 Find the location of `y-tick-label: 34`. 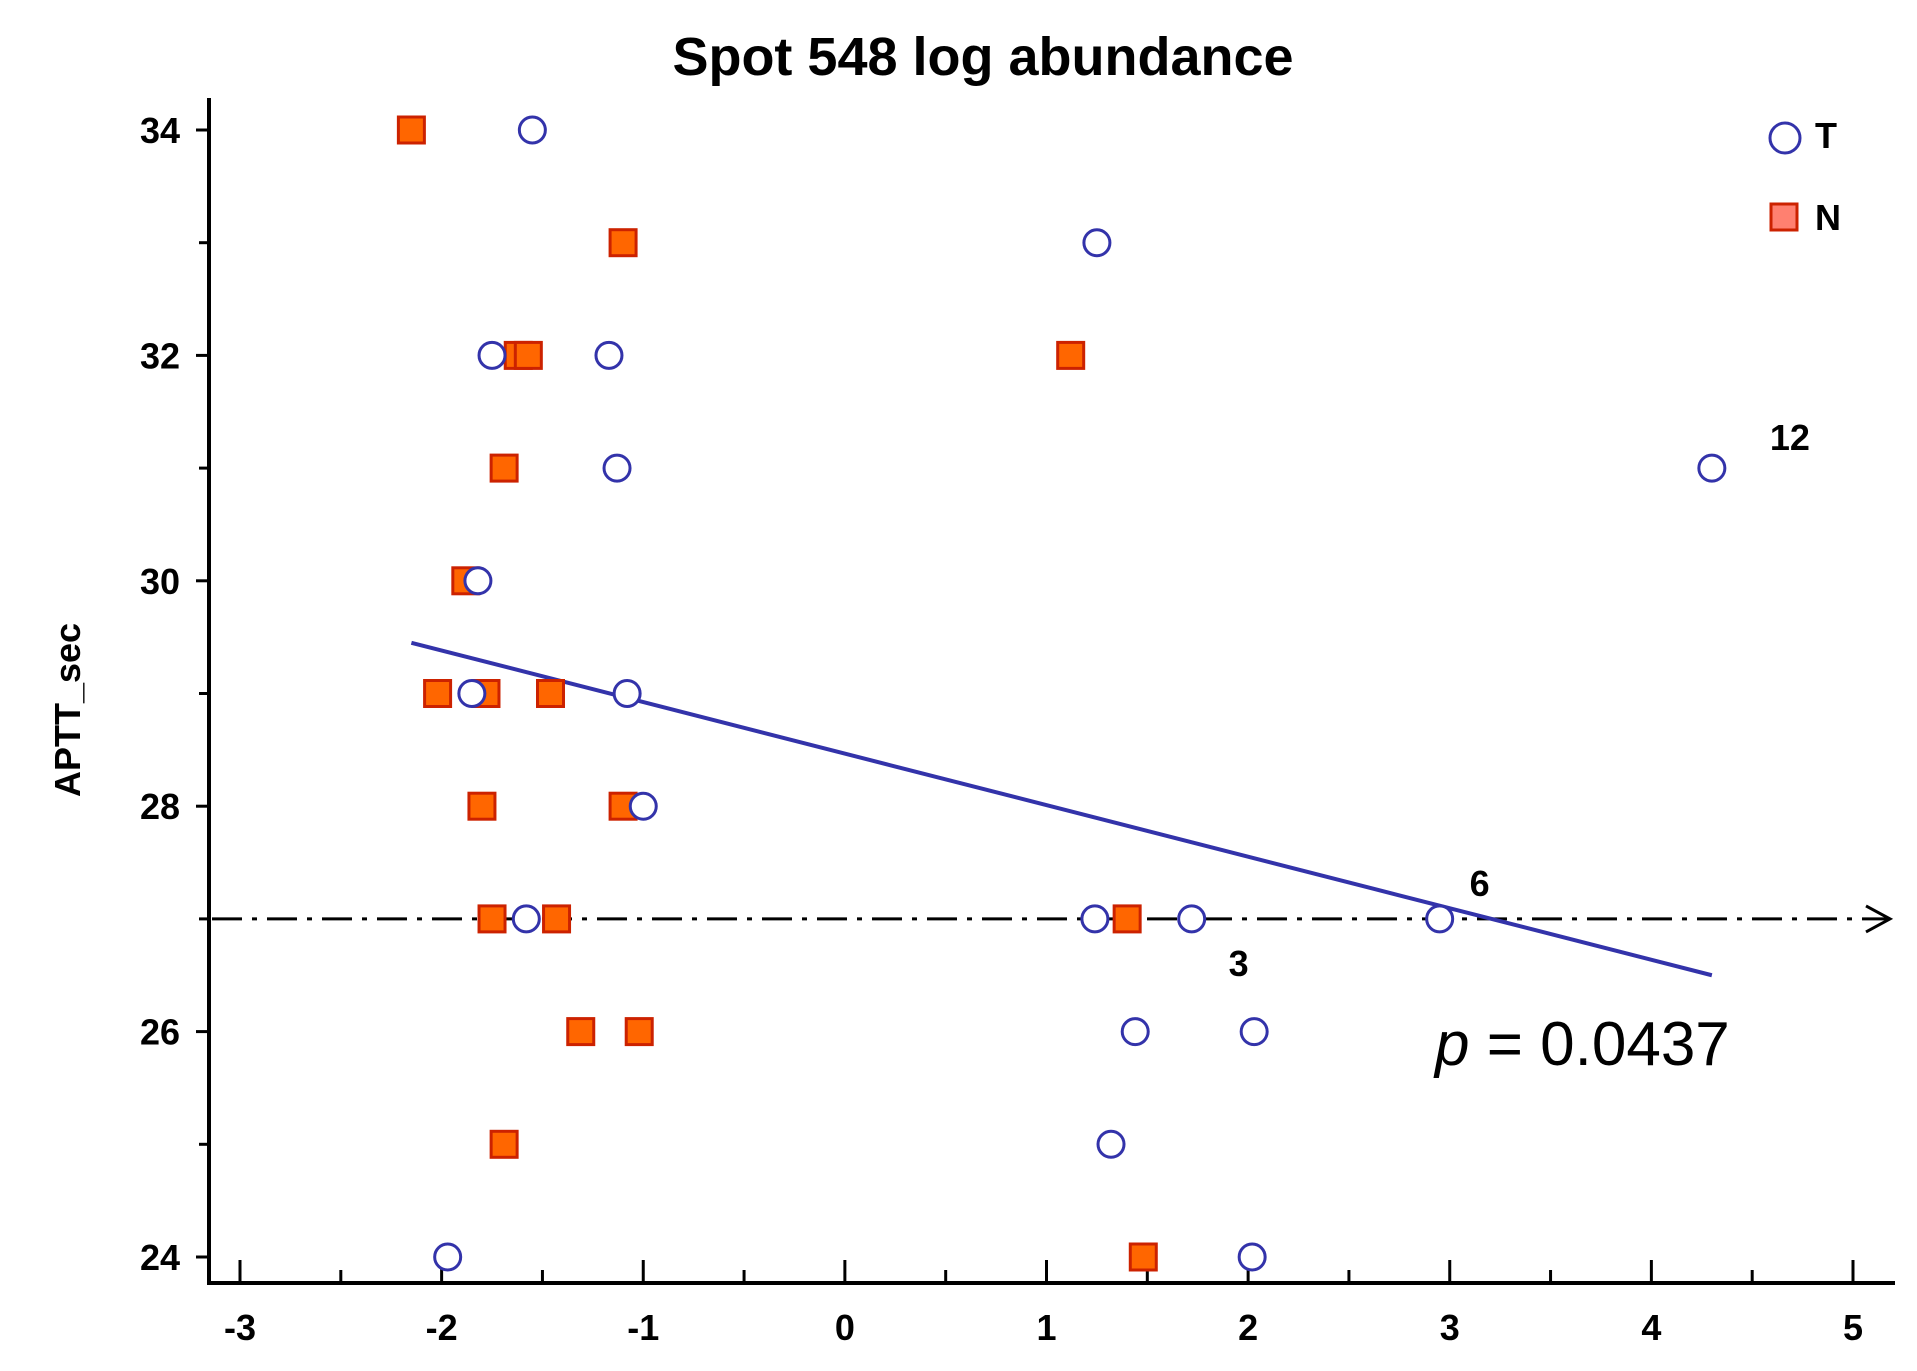

y-tick-label: 34 is located at coordinates (160, 130).